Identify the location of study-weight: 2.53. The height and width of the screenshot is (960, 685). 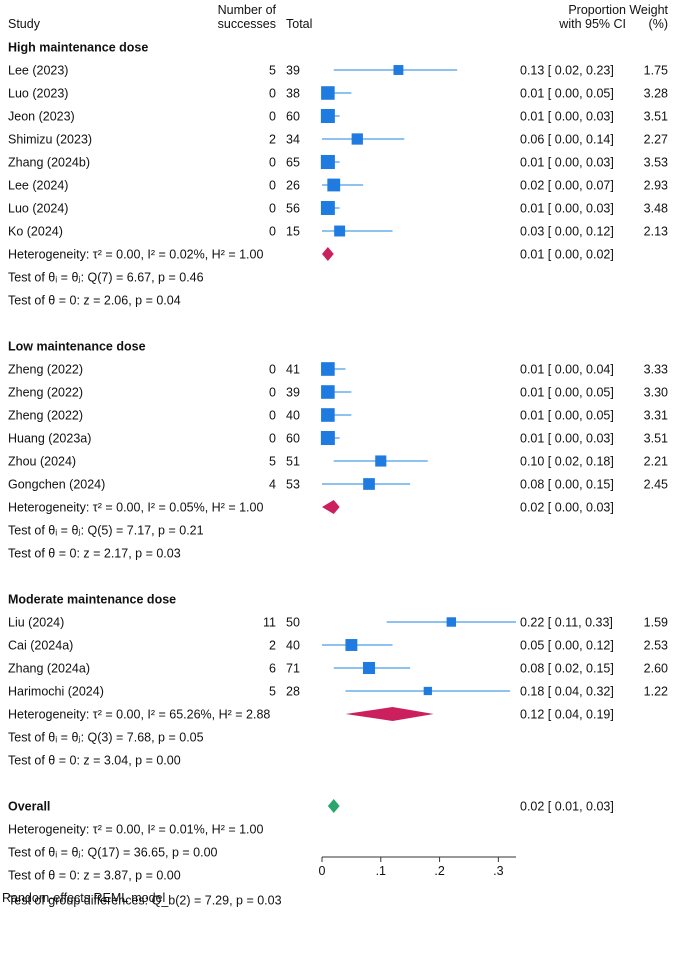
(656, 646).